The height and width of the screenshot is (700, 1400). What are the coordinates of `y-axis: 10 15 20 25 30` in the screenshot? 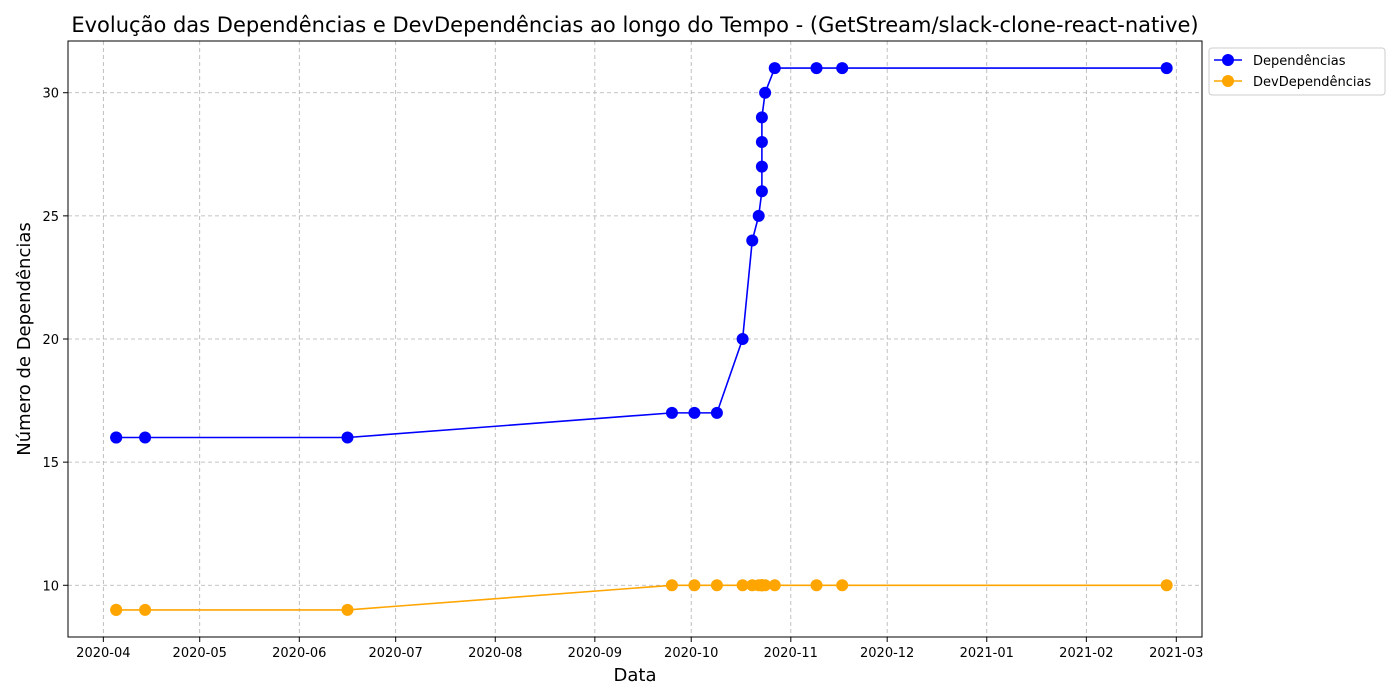 It's located at (55, 340).